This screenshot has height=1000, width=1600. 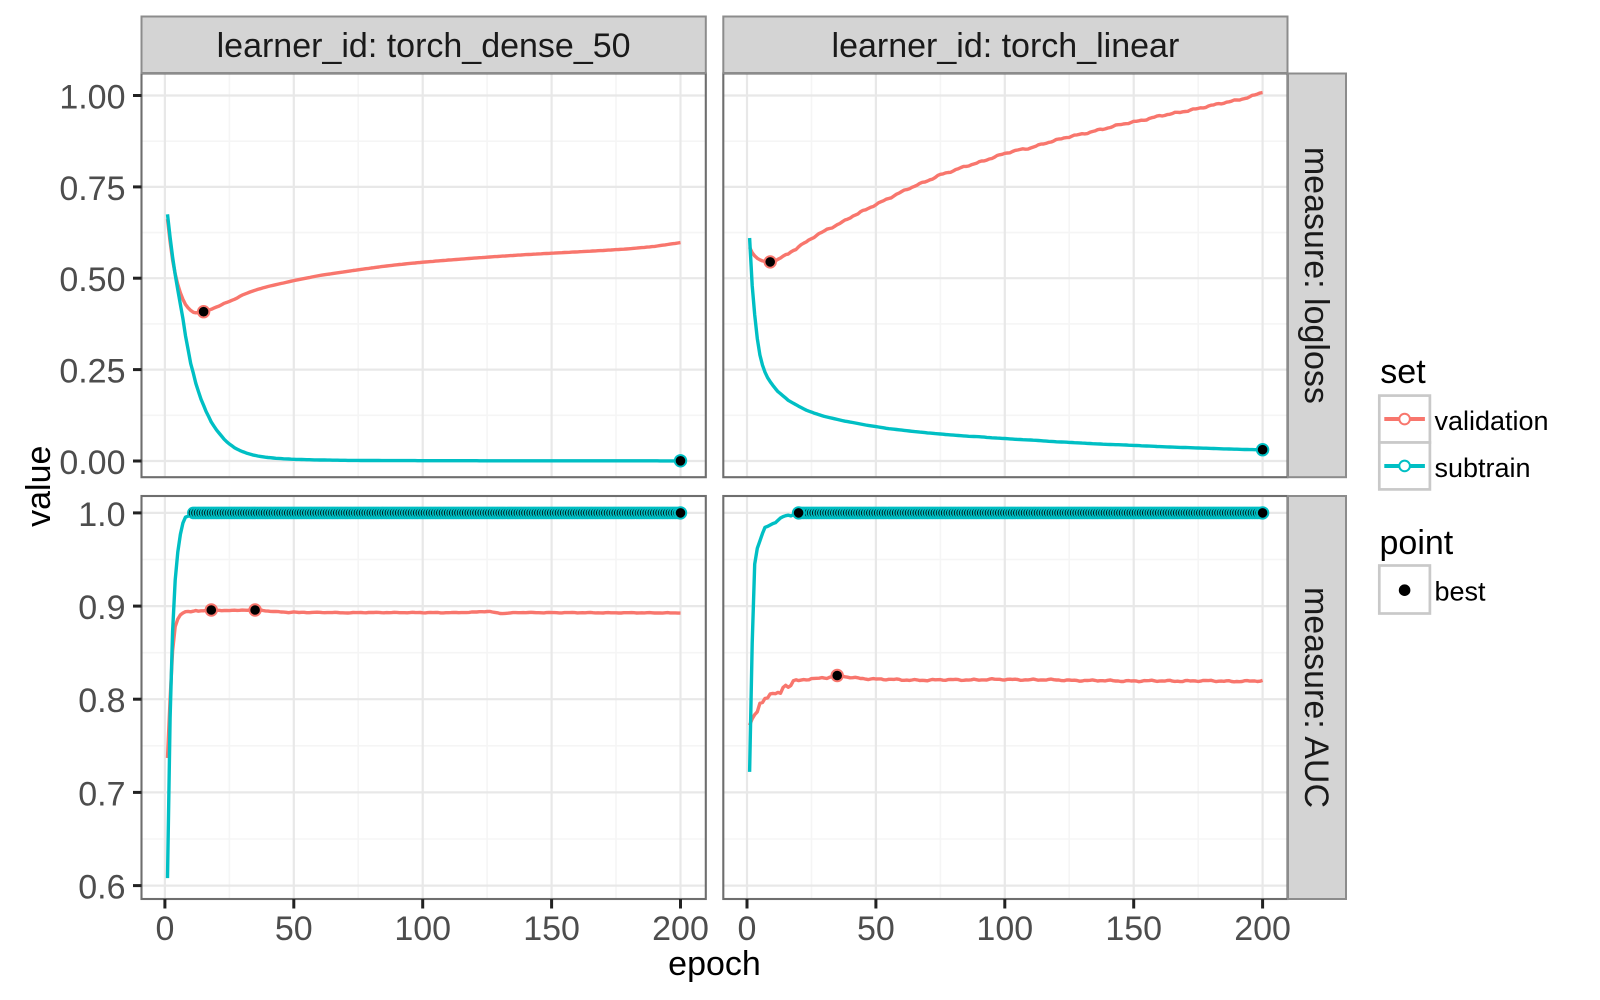 What do you see at coordinates (1316, 697) in the screenshot?
I see `svg-text: measure: AUC` at bounding box center [1316, 697].